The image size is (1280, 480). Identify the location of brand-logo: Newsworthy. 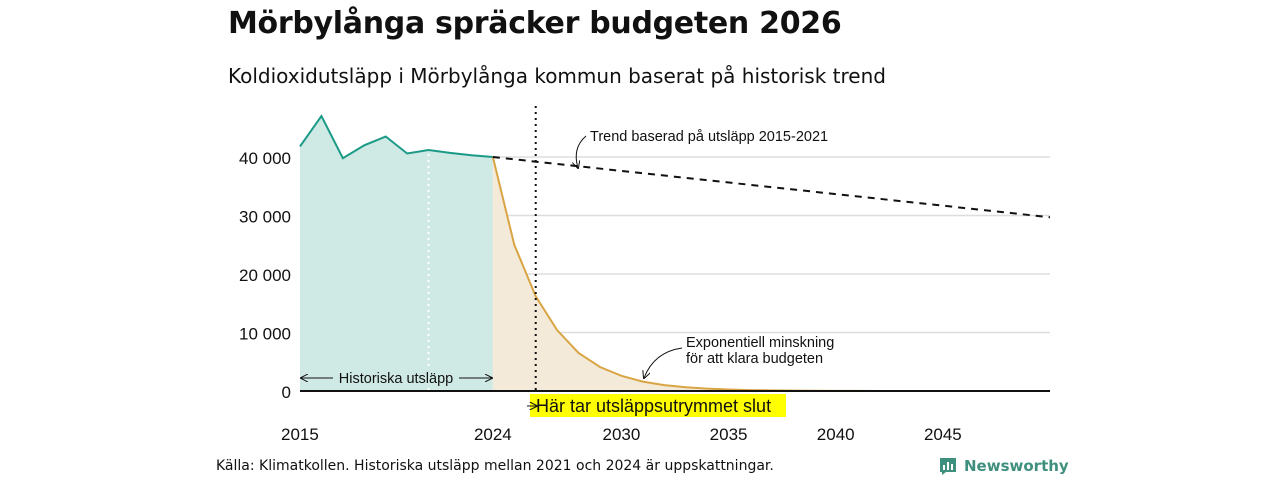
(1003, 466).